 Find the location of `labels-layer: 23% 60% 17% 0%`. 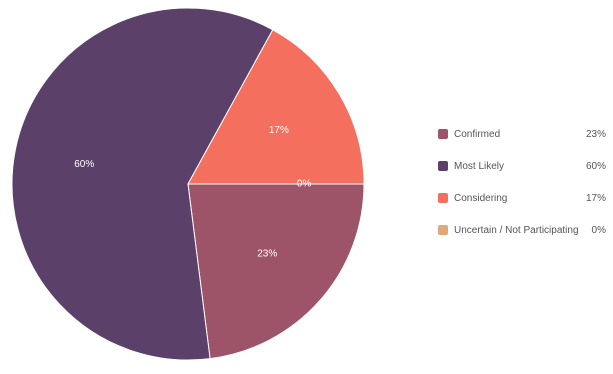

labels-layer: 23% 60% 17% 0% is located at coordinates (192, 192).